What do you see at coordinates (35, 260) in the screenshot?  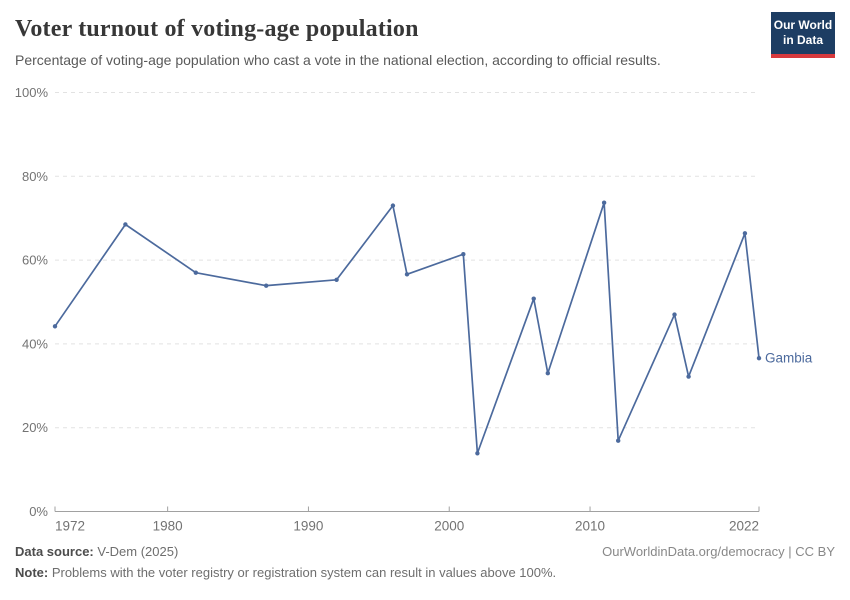 I see `y-tick-label: 60%` at bounding box center [35, 260].